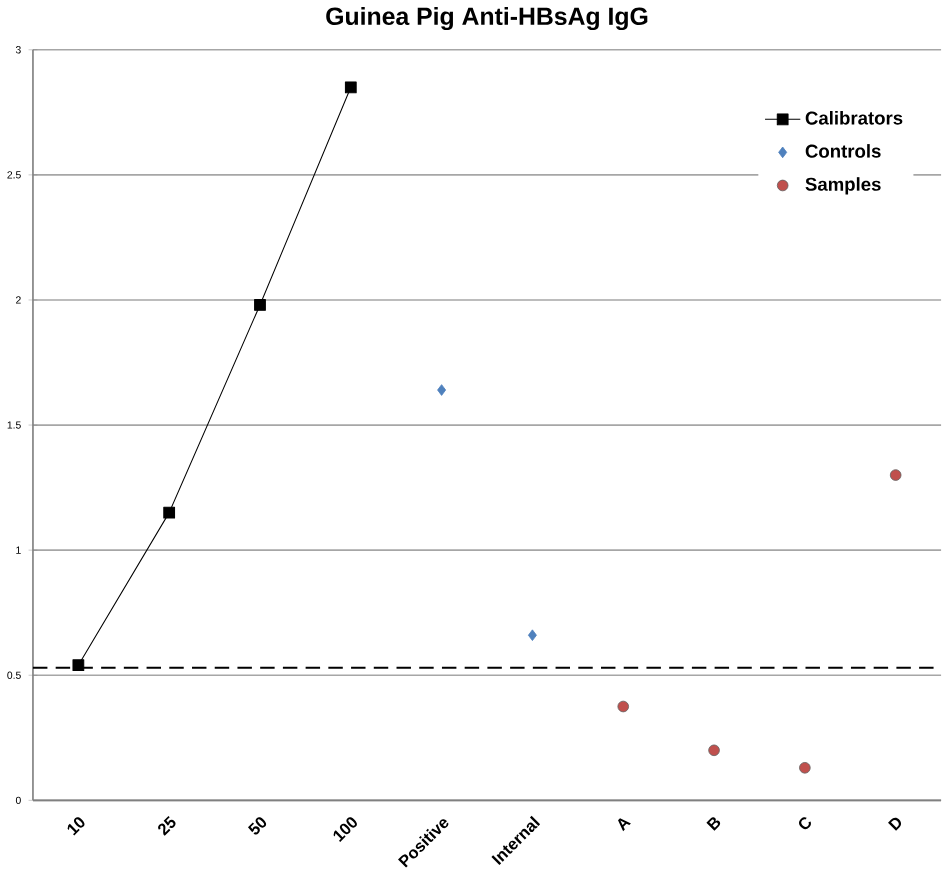 This screenshot has width=942, height=878. Describe the element at coordinates (895, 824) in the screenshot. I see `x-tick-label: D` at that location.